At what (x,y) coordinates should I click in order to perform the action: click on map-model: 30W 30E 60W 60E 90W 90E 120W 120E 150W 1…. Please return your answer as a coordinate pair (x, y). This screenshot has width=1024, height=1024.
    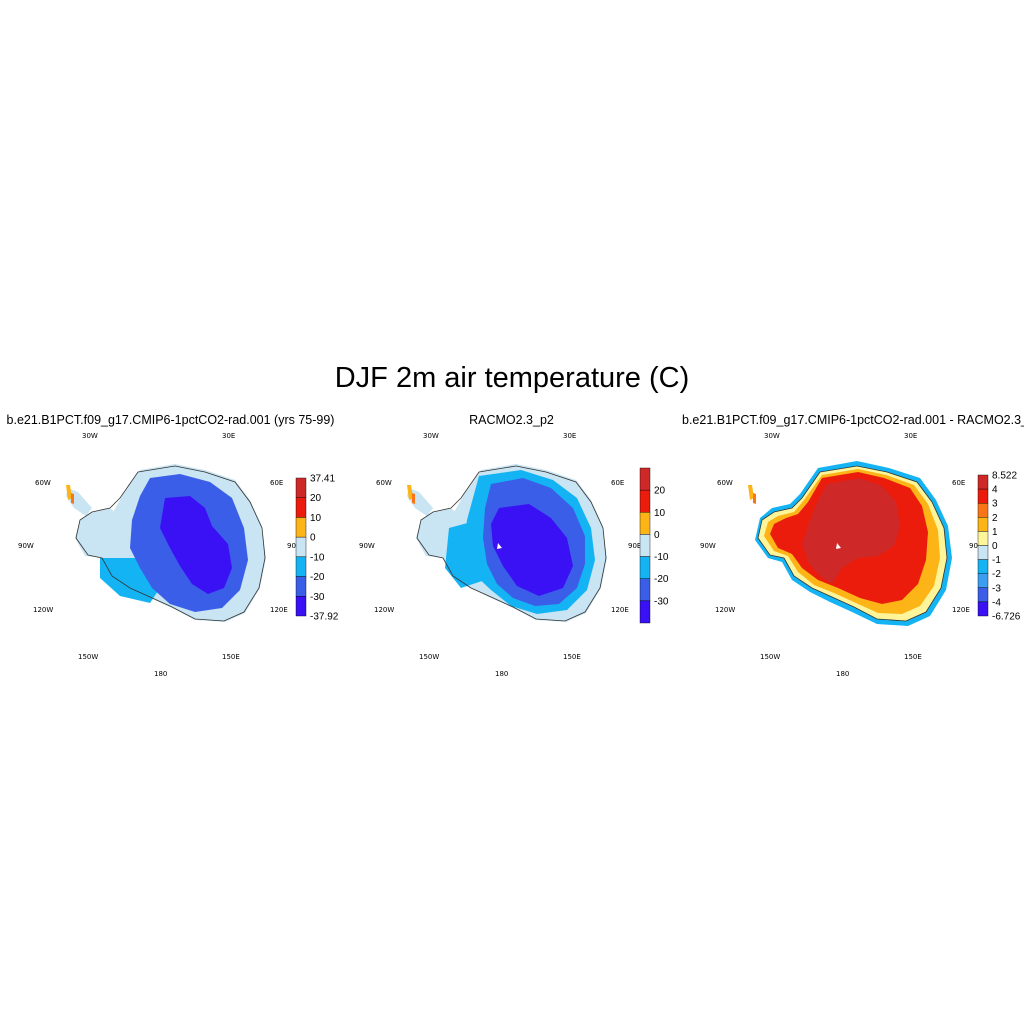
    Looking at the image, I should click on (178, 555).